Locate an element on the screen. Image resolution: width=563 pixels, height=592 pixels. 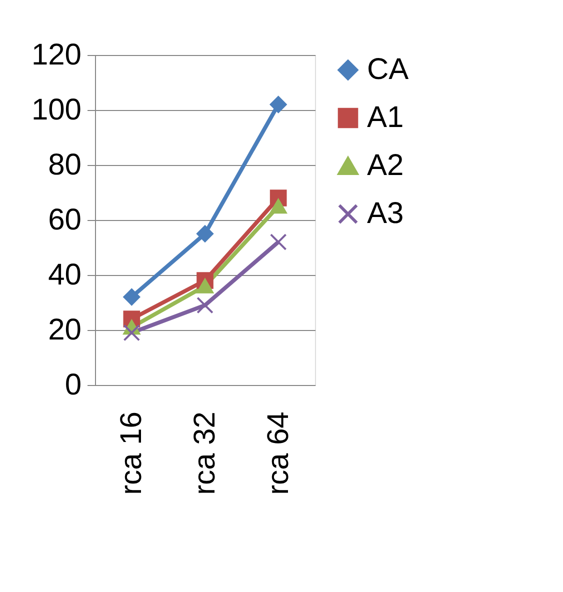
y-tick-label: 100 is located at coordinates (56, 110).